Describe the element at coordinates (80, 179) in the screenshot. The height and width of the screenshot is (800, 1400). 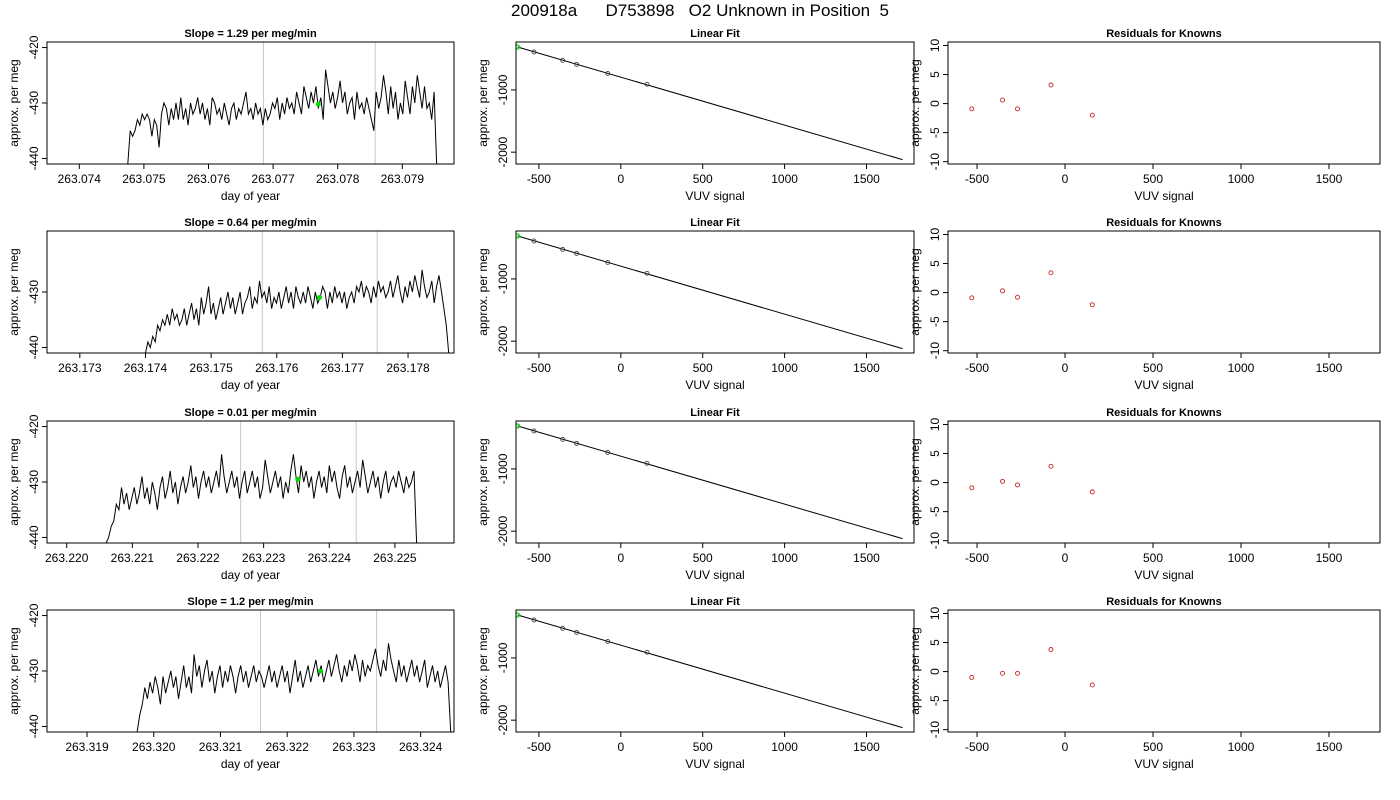
I see `x-tick-label: 263.074` at that location.